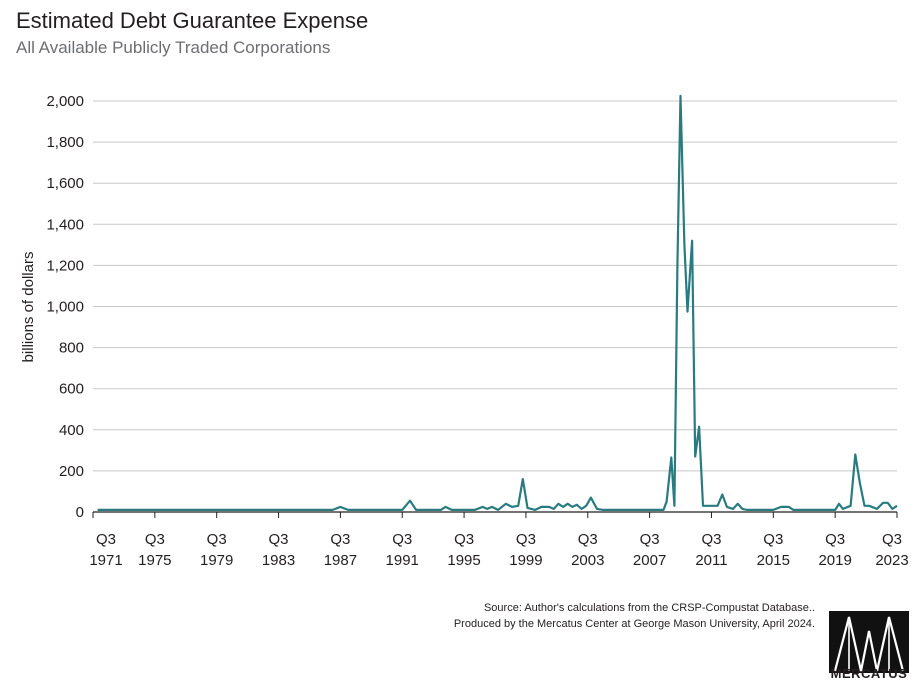 The height and width of the screenshot is (691, 920). What do you see at coordinates (891, 560) in the screenshot?
I see `x-tick-year: 2023` at bounding box center [891, 560].